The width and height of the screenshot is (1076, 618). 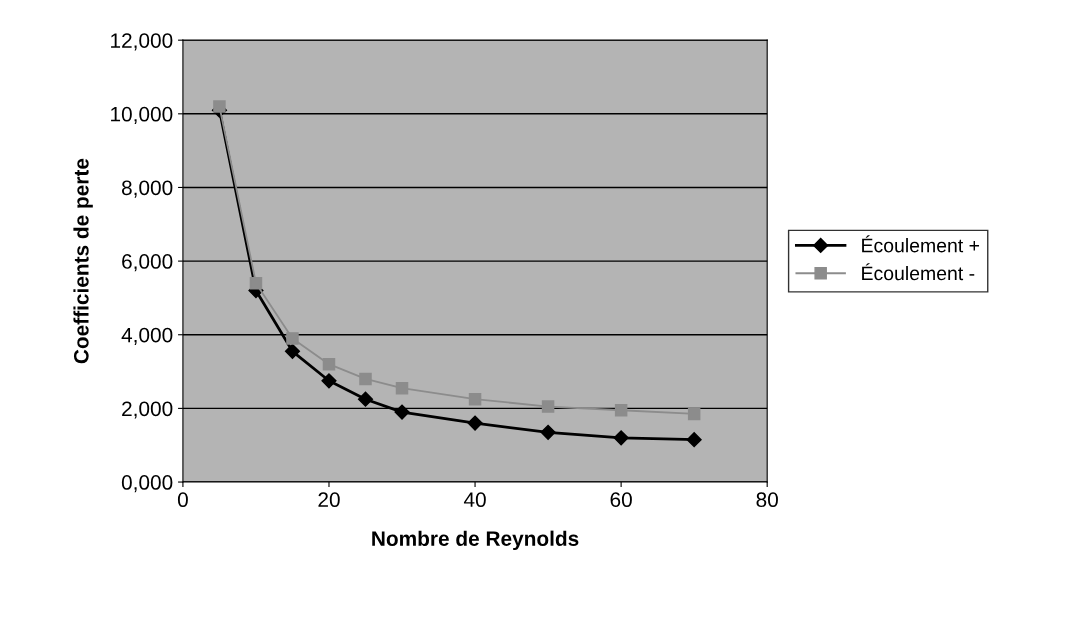 What do you see at coordinates (147, 410) in the screenshot?
I see `y-tick-label: 2,000` at bounding box center [147, 410].